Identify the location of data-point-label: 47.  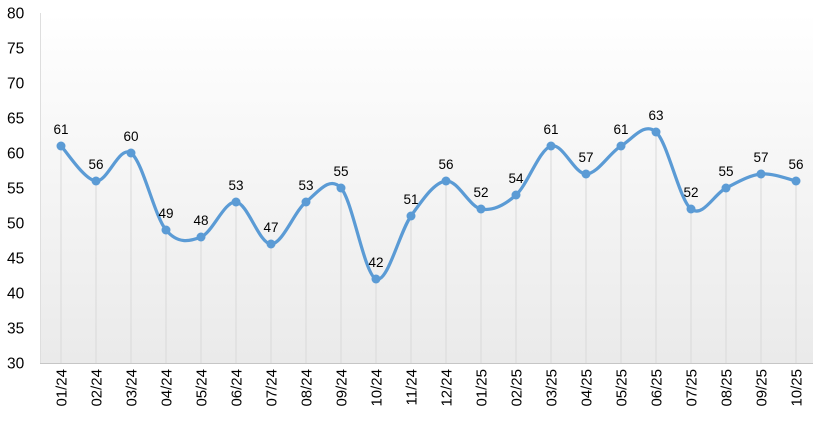
(270, 227).